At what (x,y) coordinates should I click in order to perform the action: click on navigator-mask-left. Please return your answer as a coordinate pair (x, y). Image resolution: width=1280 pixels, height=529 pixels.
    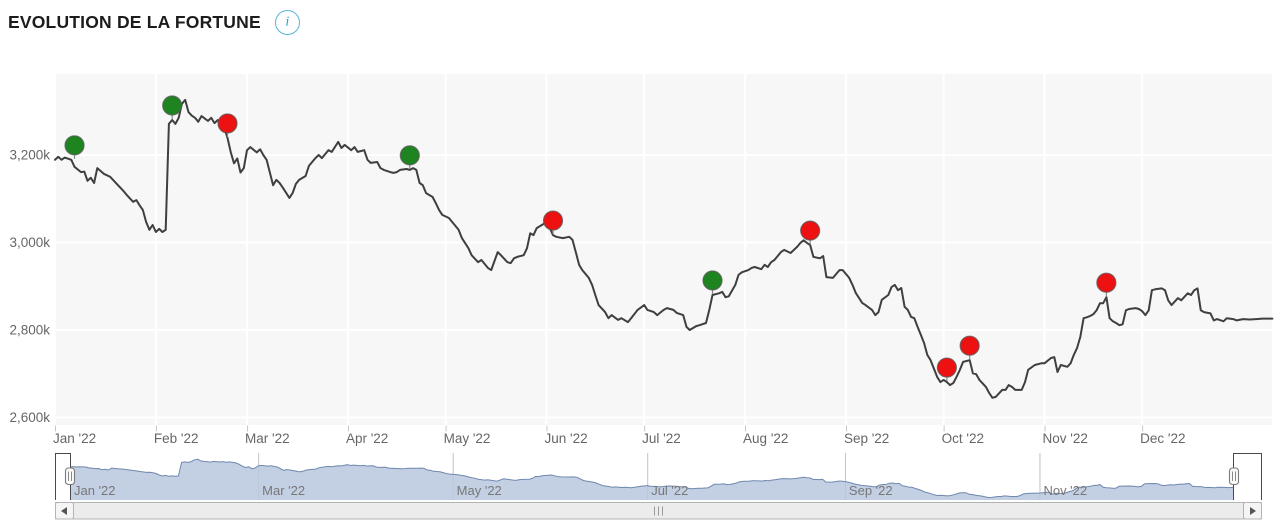
    Looking at the image, I should click on (63, 476).